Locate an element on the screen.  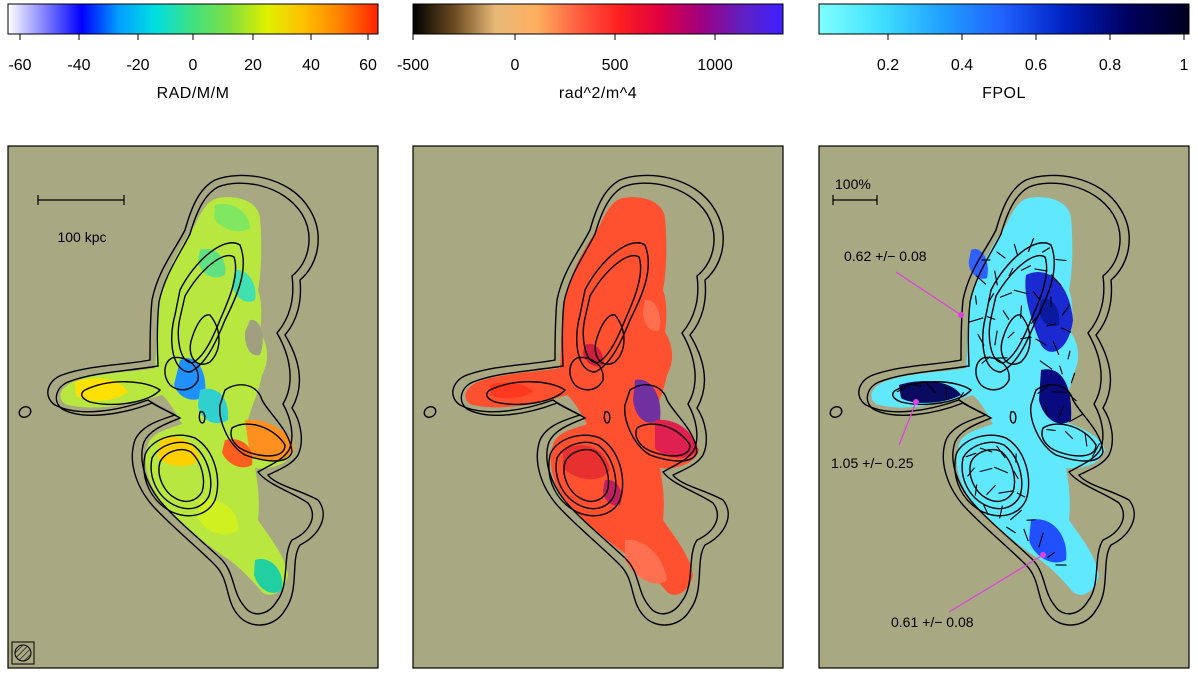
colorbar-fpol: 0.2 0.4 0.6 0.8 1 FPOL is located at coordinates (1004, 52).